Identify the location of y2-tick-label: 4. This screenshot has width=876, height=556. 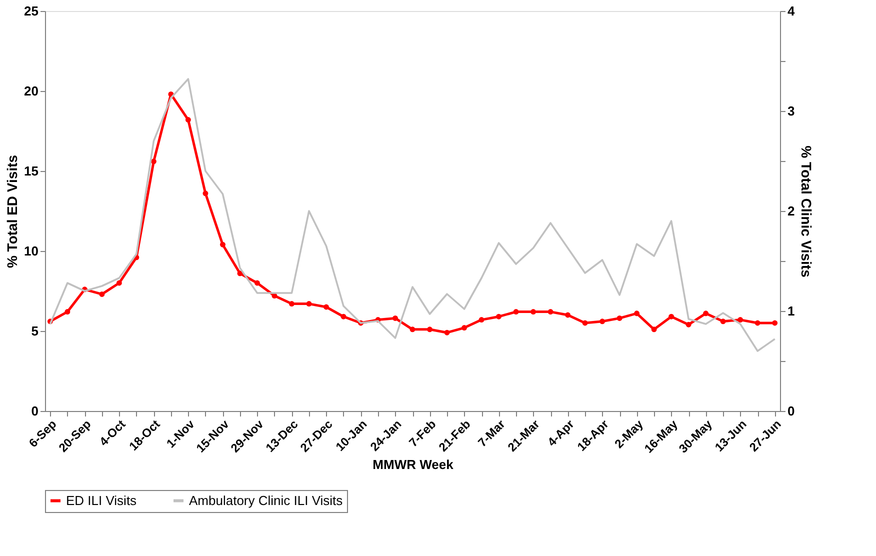
(792, 11).